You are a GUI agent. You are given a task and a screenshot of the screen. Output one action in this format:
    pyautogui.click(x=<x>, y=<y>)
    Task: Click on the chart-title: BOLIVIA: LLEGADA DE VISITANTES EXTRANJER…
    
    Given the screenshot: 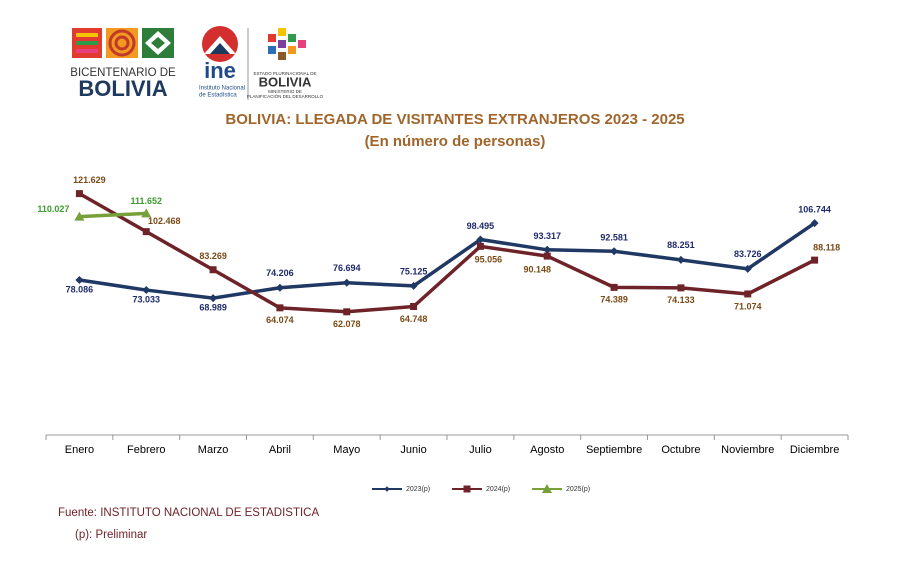 What is the action you would take?
    pyautogui.click(x=454, y=119)
    